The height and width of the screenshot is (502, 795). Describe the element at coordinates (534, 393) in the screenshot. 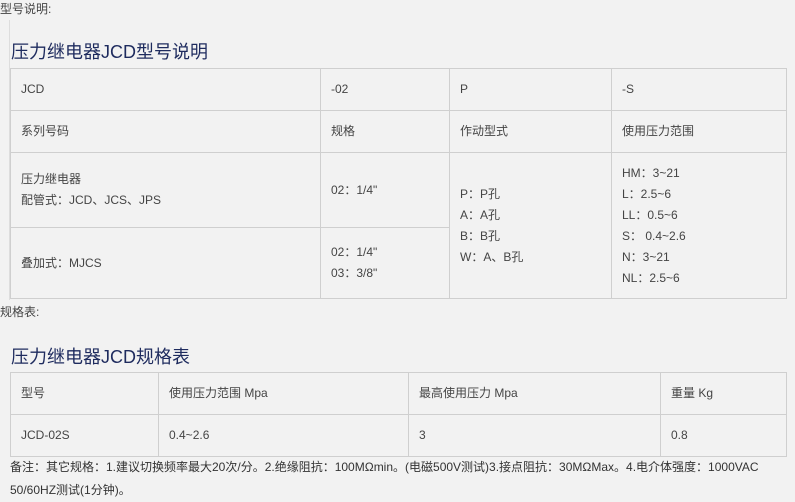

I see `table-header: 最高使用压力 Mpa` at that location.